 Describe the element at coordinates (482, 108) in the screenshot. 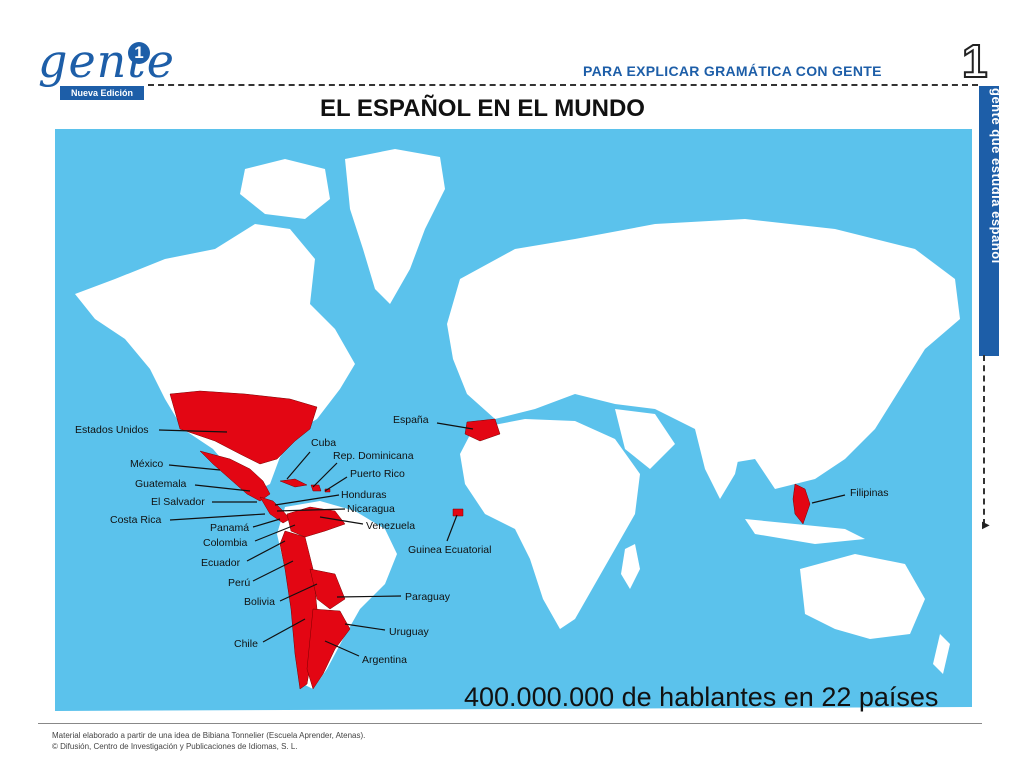

I see `page-title: EL ESPAÑOL EN EL MUNDO` at that location.